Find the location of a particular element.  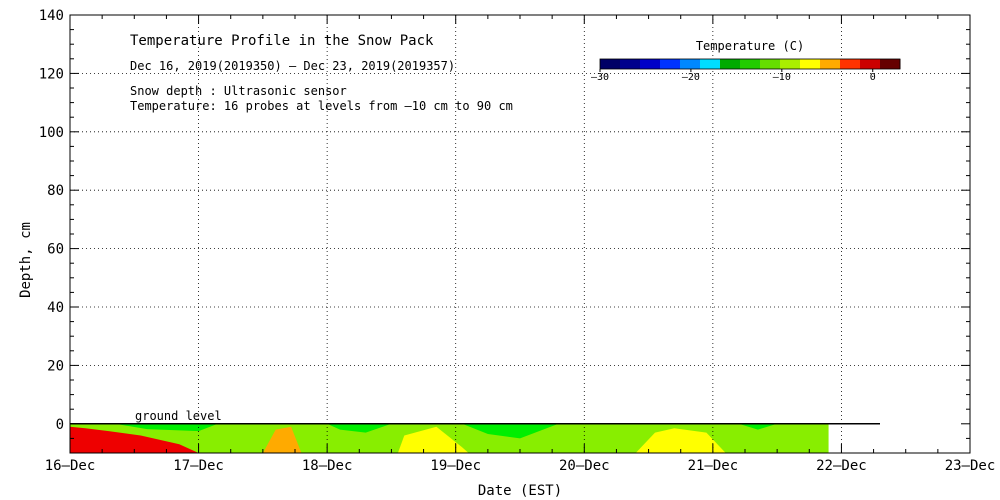

y-axis-title: Depth, cm is located at coordinates (26, 260).